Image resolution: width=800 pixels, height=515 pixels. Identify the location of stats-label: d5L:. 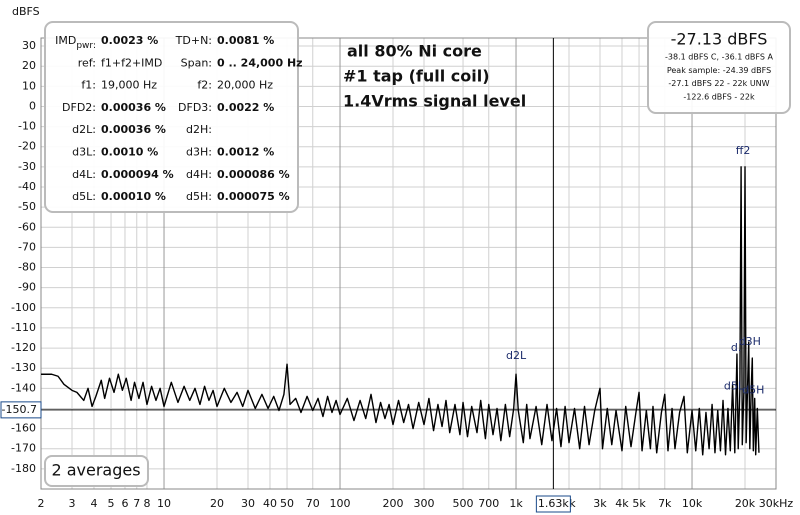
(84, 196).